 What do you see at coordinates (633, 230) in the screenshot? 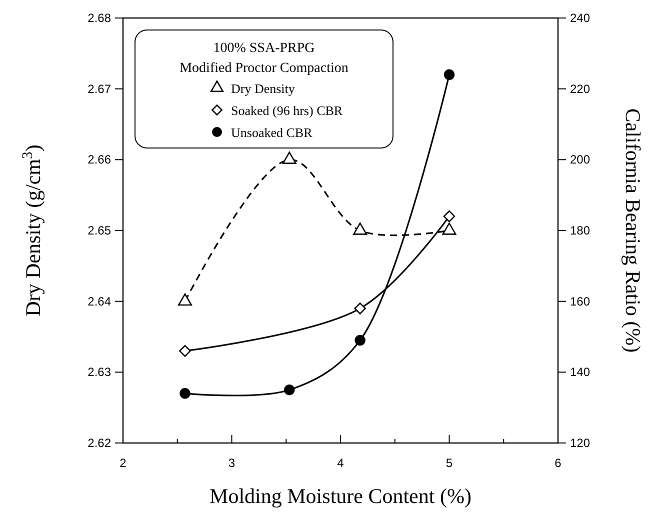
I see `y2-axis-title: California Bearing Ratio (%)` at bounding box center [633, 230].